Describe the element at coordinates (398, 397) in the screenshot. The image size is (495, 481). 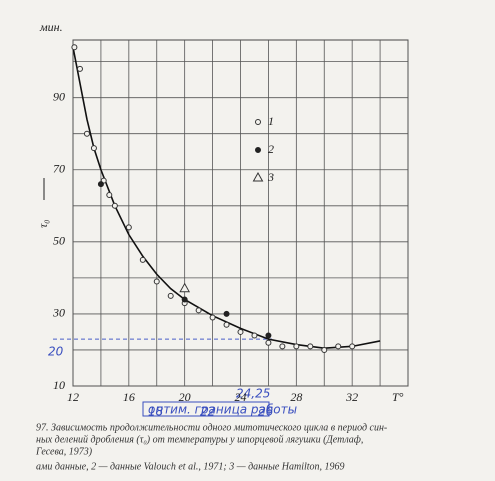
I see `x-axis-label: T°` at that location.